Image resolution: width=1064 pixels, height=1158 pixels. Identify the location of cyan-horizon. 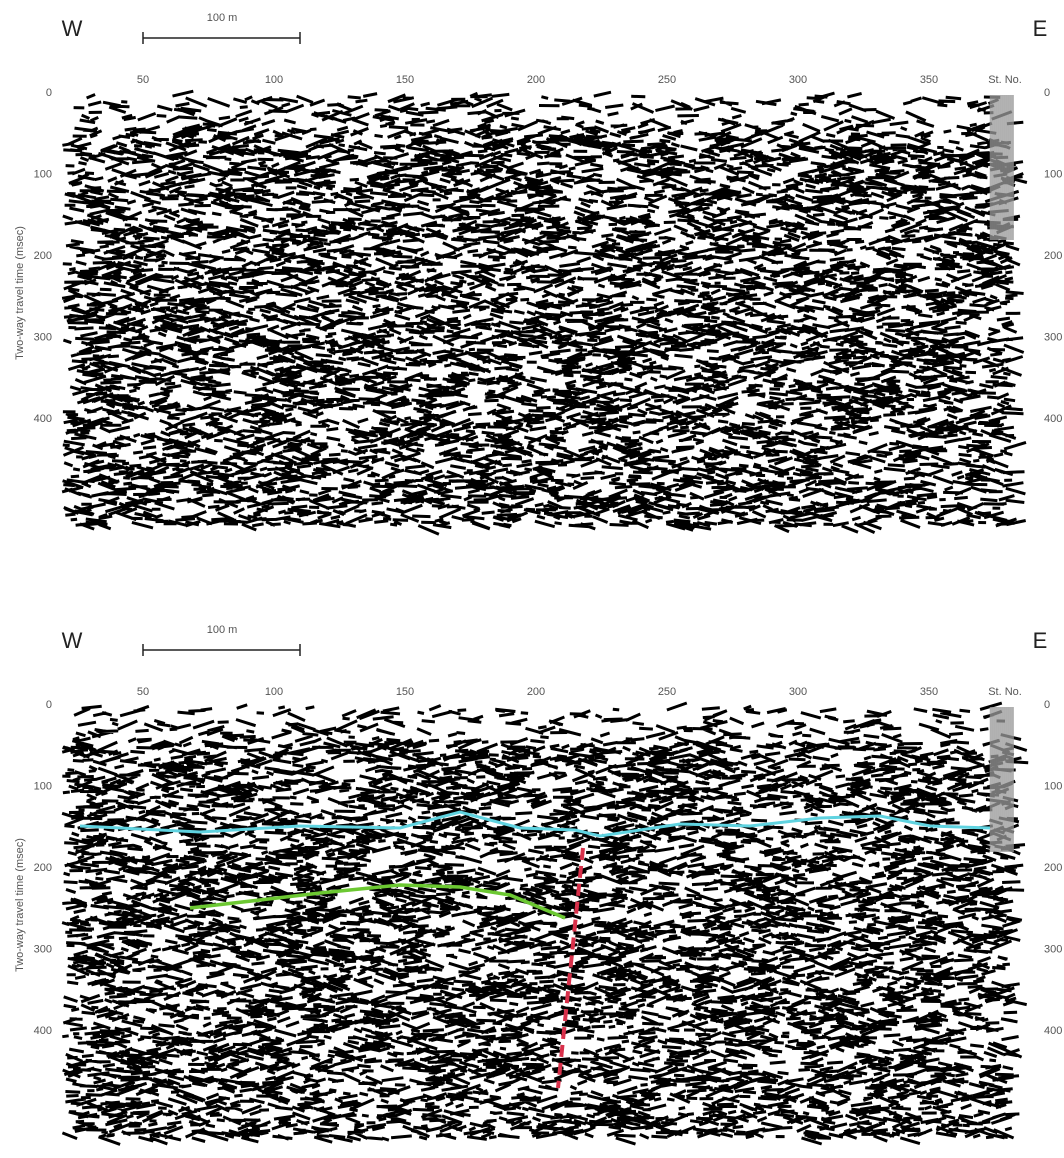
(535, 824).